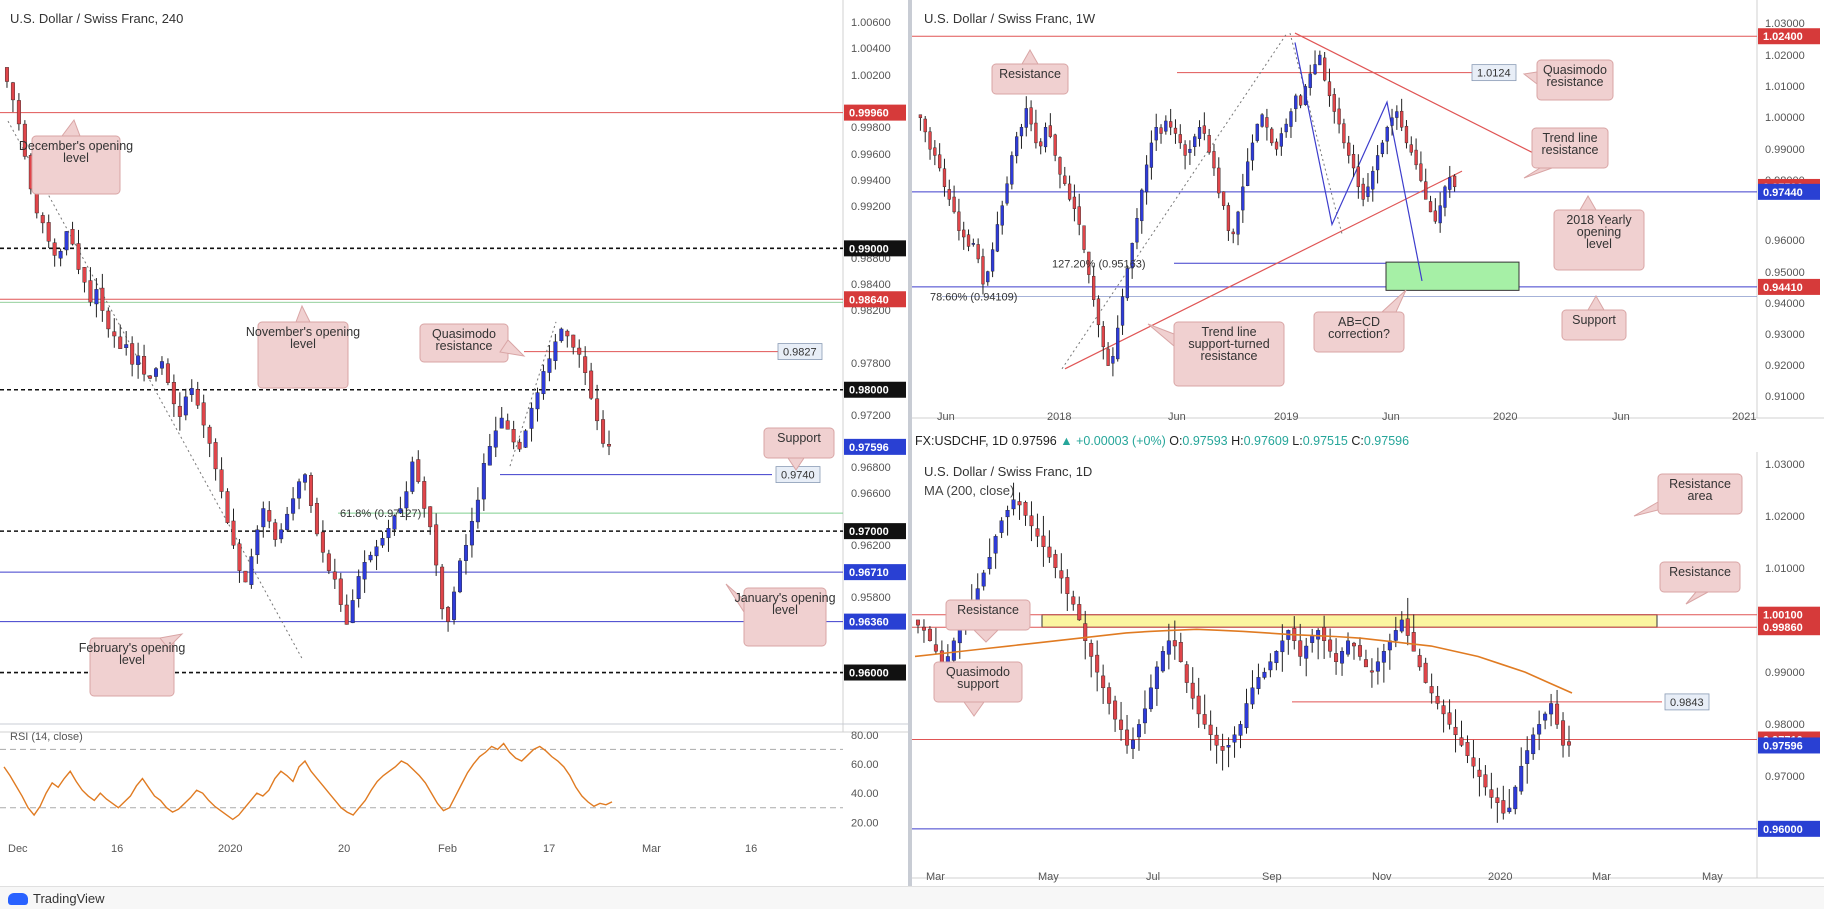 The image size is (1824, 909). I want to click on rsi-tick-label: 40.00, so click(865, 794).